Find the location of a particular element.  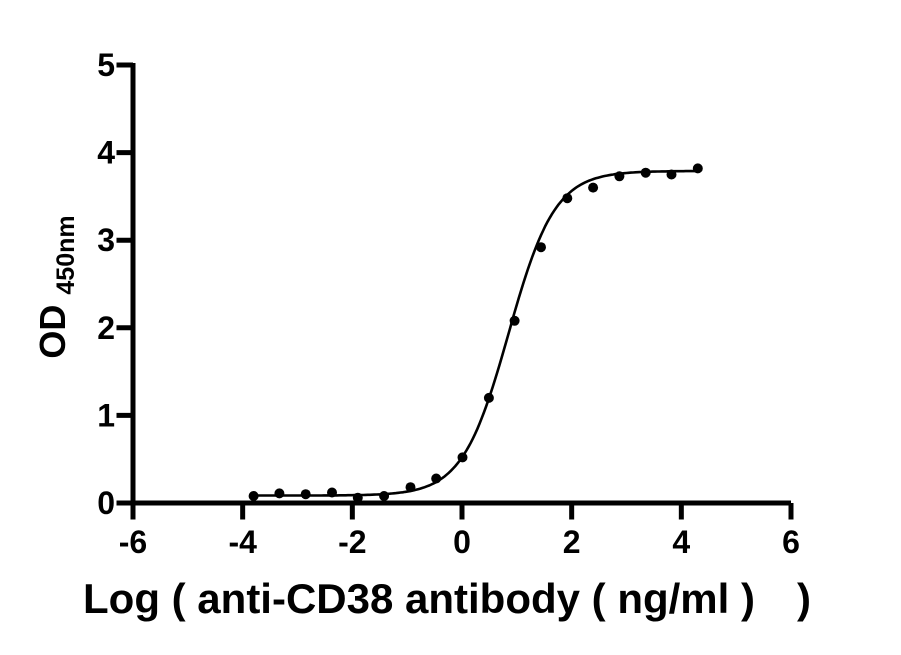

y-tick-label: 4 is located at coordinates (106, 153).